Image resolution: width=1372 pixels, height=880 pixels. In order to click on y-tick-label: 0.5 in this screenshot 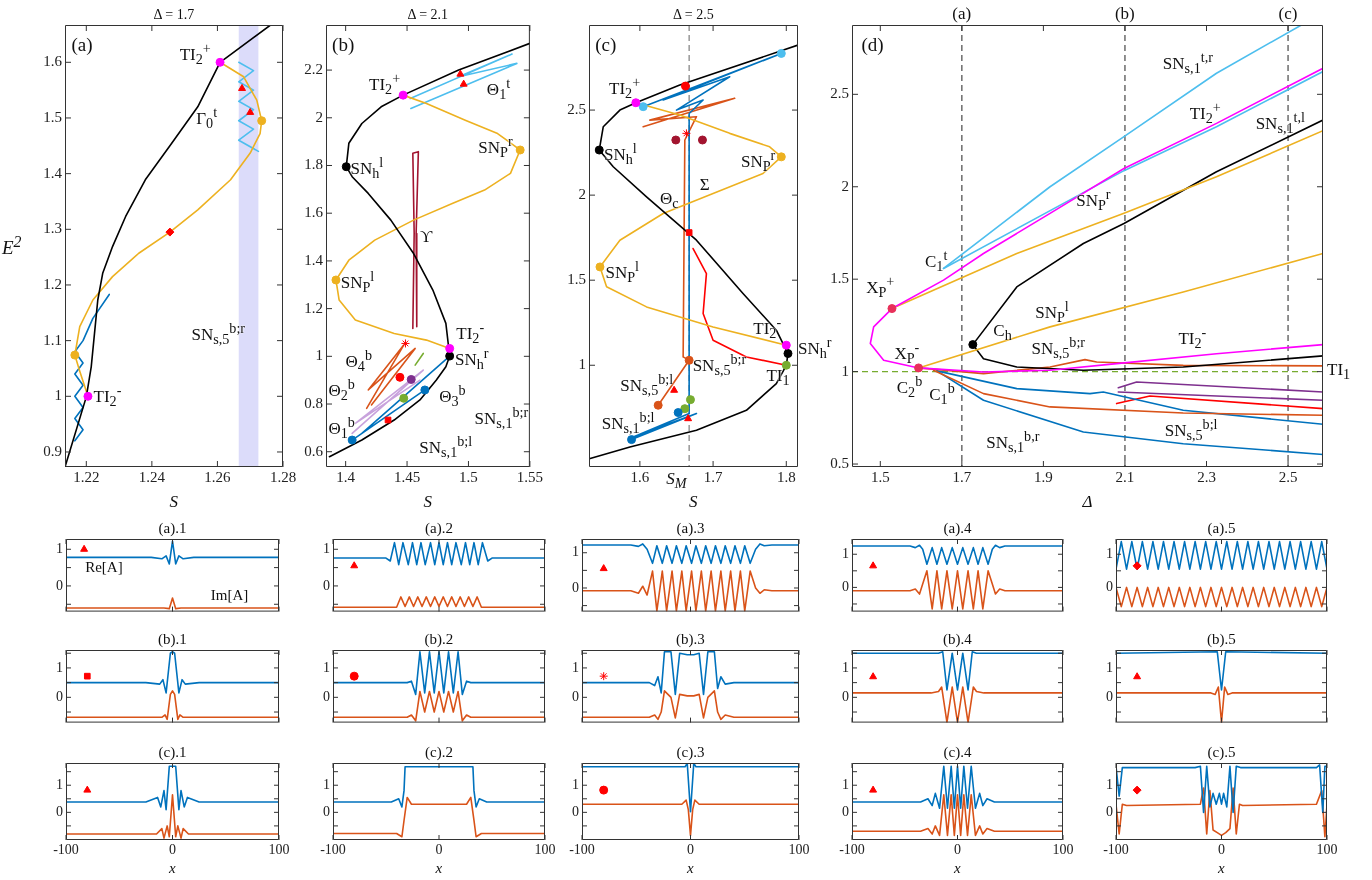, I will do `click(839, 462)`.